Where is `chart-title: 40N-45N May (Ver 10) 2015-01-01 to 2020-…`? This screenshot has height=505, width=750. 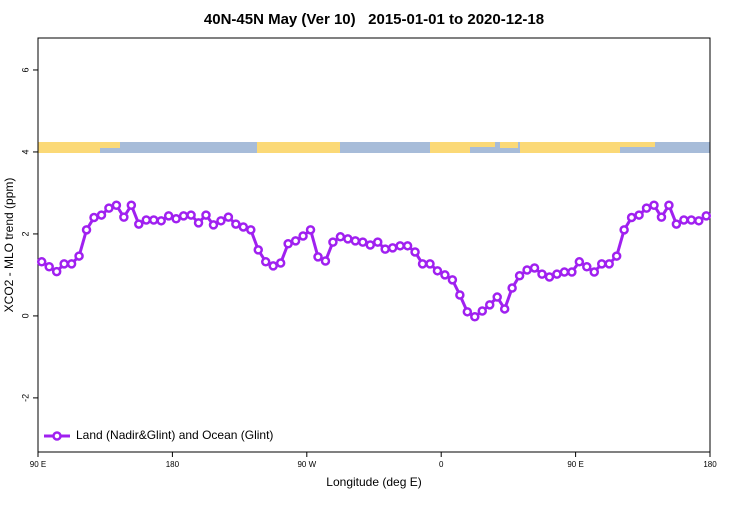 chart-title: 40N-45N May (Ver 10) 2015-01-01 to 2020-… is located at coordinates (374, 19).